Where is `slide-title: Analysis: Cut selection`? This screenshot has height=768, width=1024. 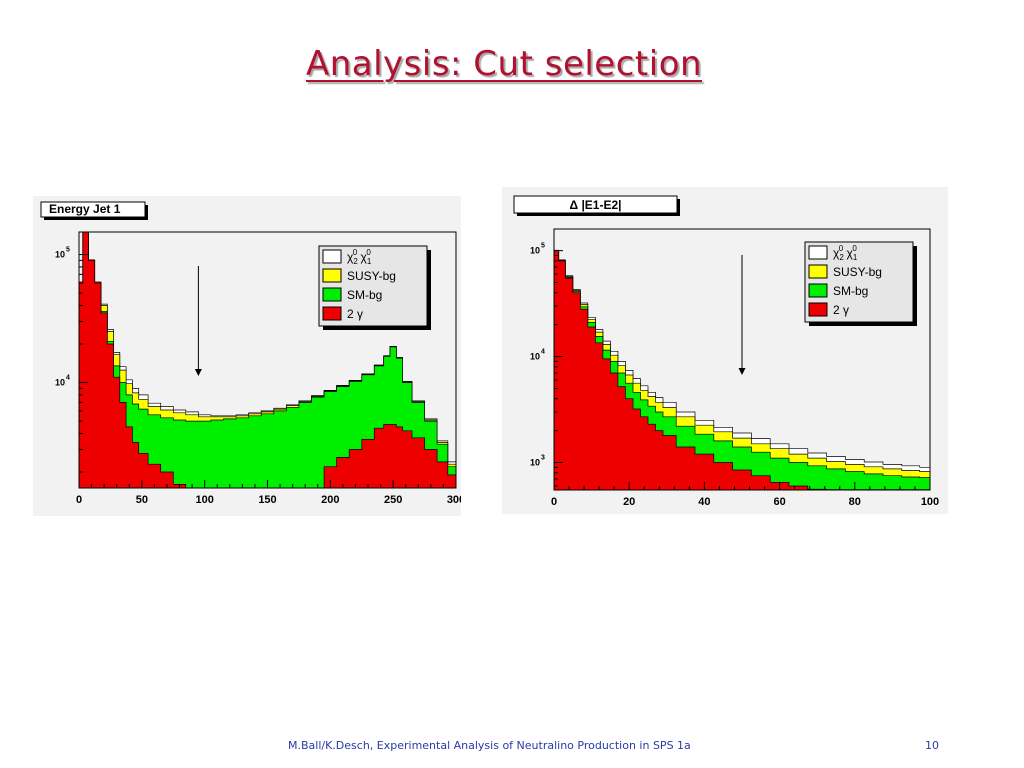 slide-title: Analysis: Cut selection is located at coordinates (504, 64).